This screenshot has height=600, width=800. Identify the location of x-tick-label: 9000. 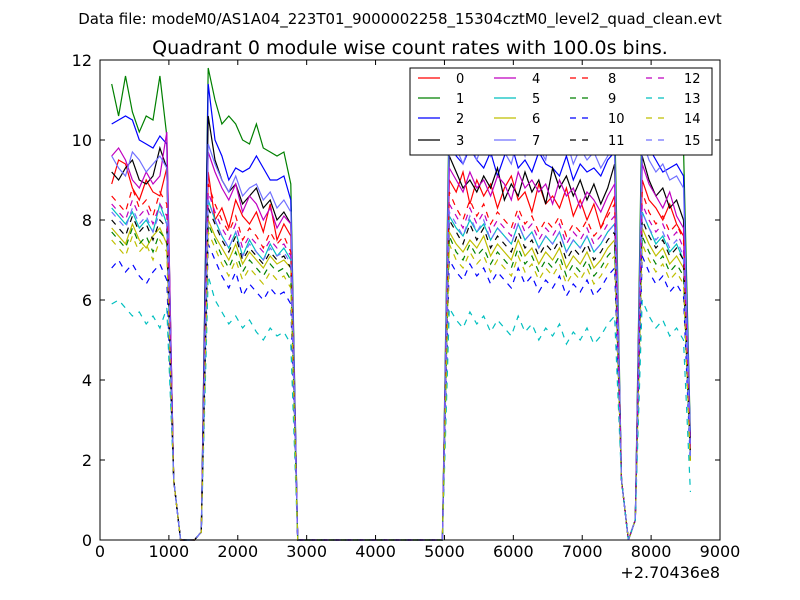
(720, 551).